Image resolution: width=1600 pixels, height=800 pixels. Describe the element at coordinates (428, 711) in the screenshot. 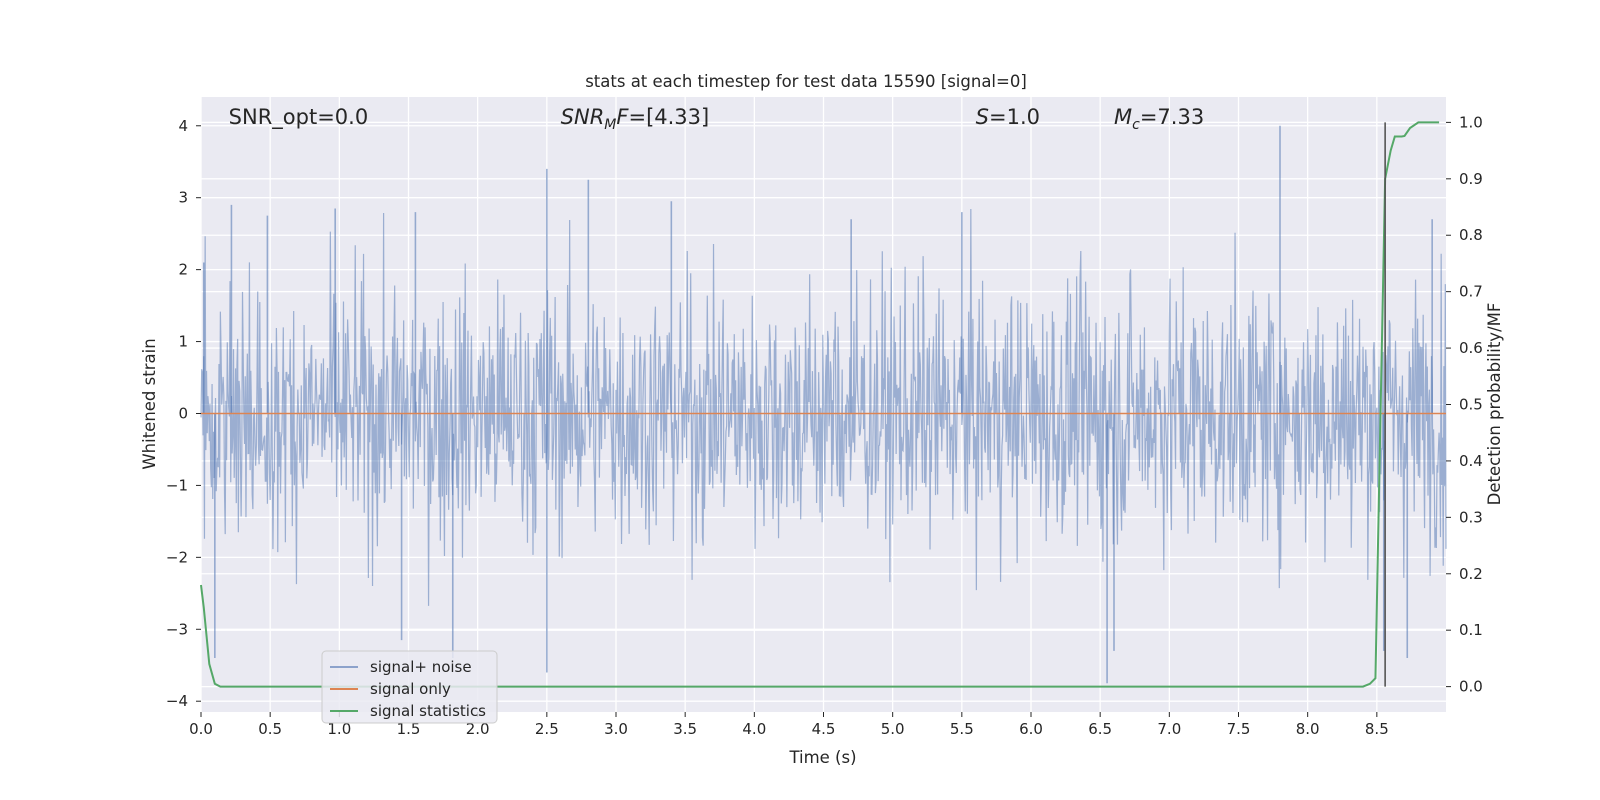

I see `legend-entry: signal statistics` at that location.